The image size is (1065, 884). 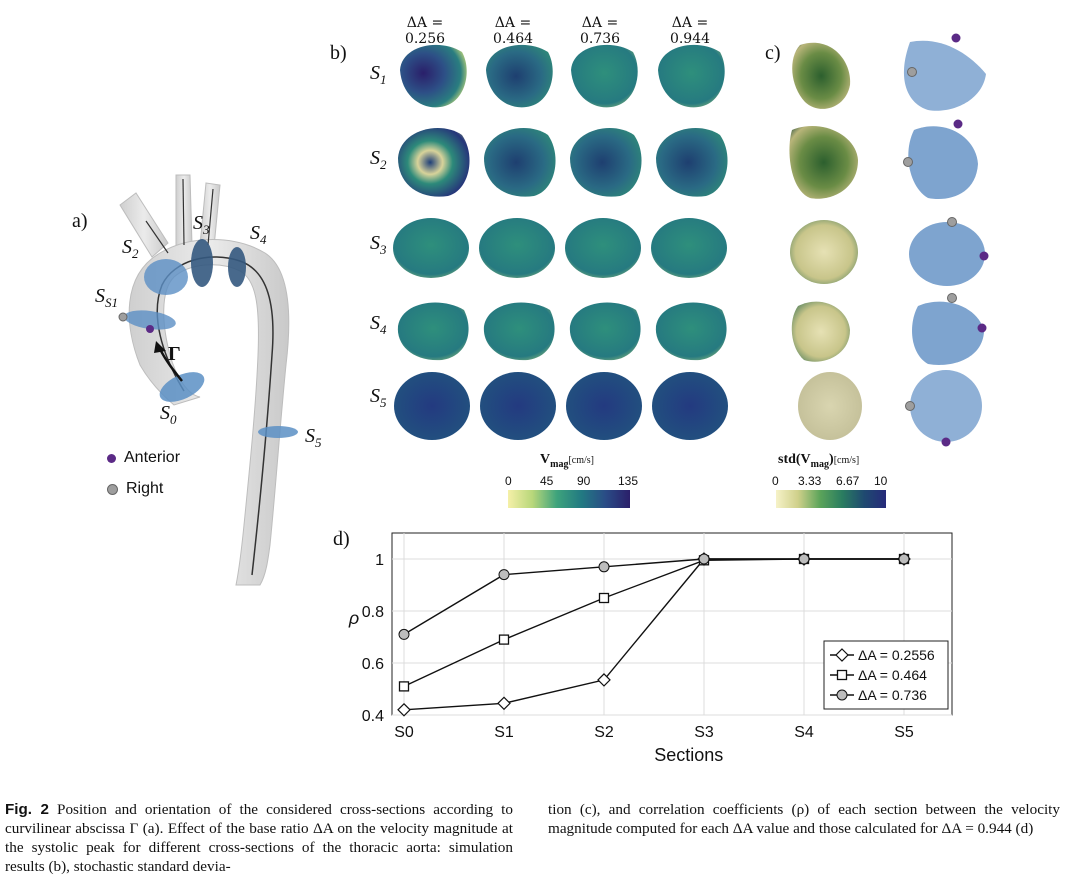 What do you see at coordinates (373, 664) in the screenshot?
I see `y-tick-label: 0.6` at bounding box center [373, 664].